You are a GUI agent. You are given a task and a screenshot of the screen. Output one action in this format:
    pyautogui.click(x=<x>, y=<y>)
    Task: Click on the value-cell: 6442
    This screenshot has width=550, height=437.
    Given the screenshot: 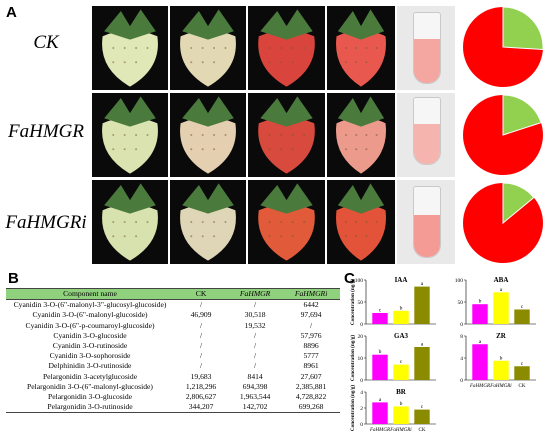 What is the action you would take?
    pyautogui.click(x=311, y=305)
    